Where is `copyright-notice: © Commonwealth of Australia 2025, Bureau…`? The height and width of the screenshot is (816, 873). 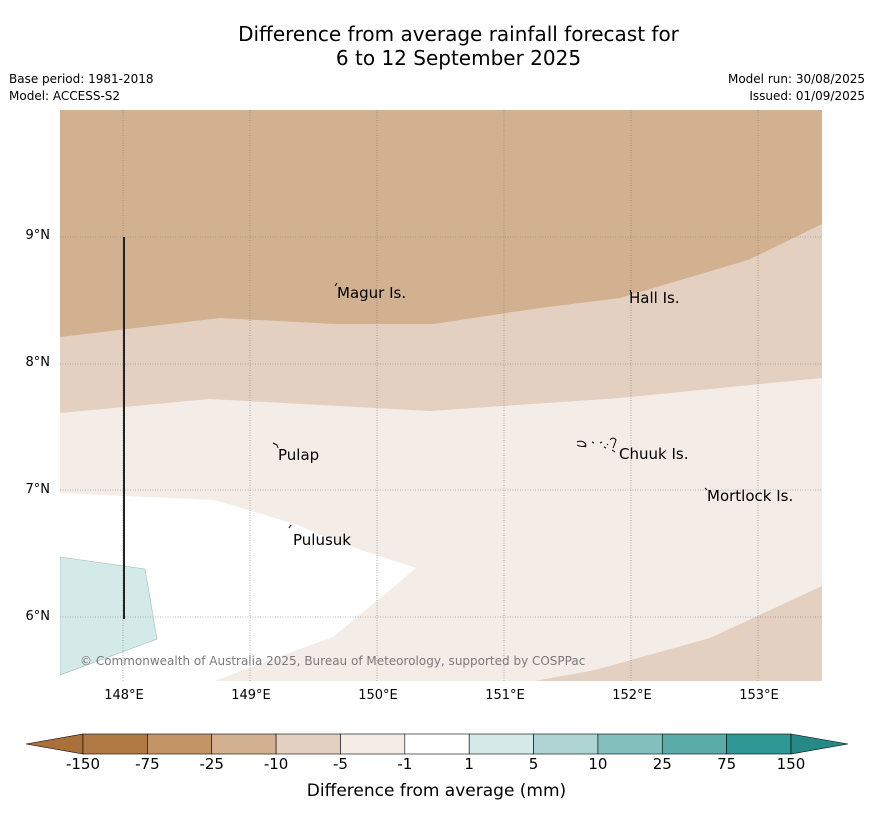
copyright-notice: © Commonwealth of Australia 2025, Bureau… is located at coordinates (332, 661).